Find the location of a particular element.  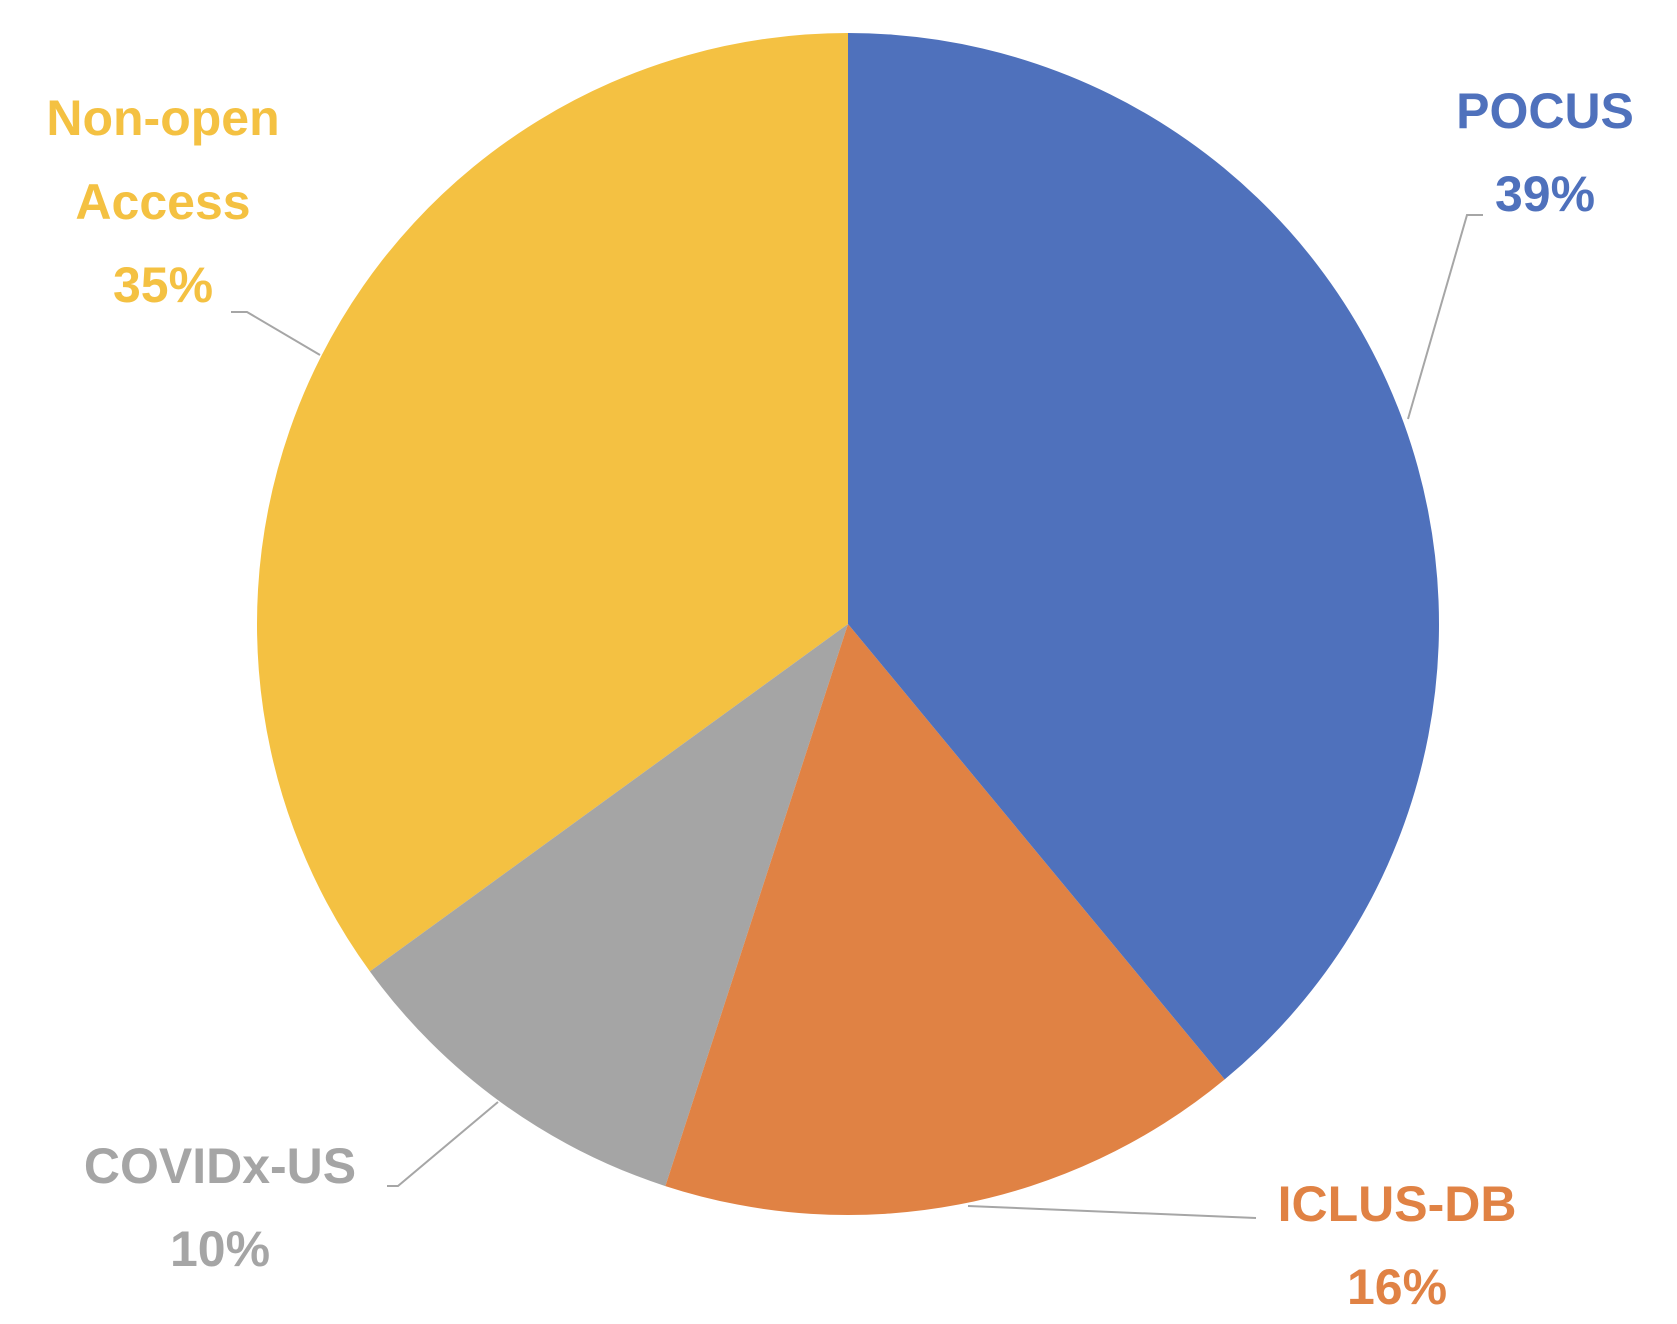

value-label: 16% is located at coordinates (1397, 1287).